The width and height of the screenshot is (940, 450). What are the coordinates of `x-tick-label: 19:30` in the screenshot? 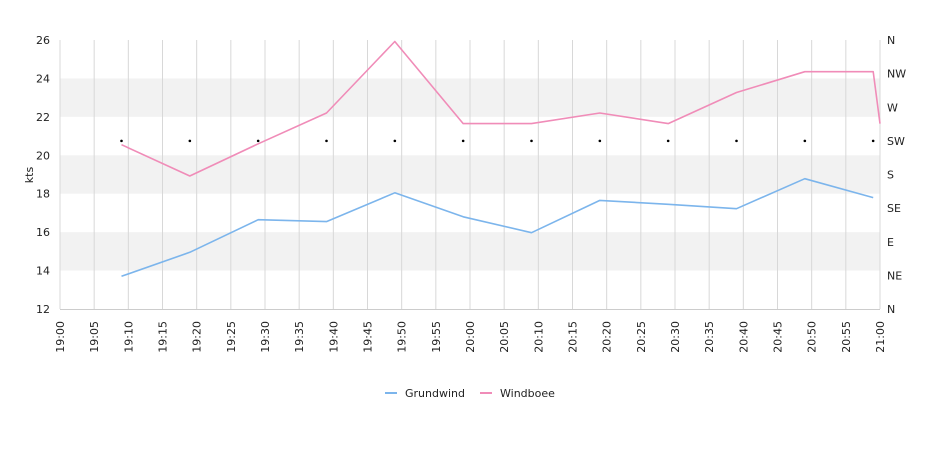 It's located at (265, 337).